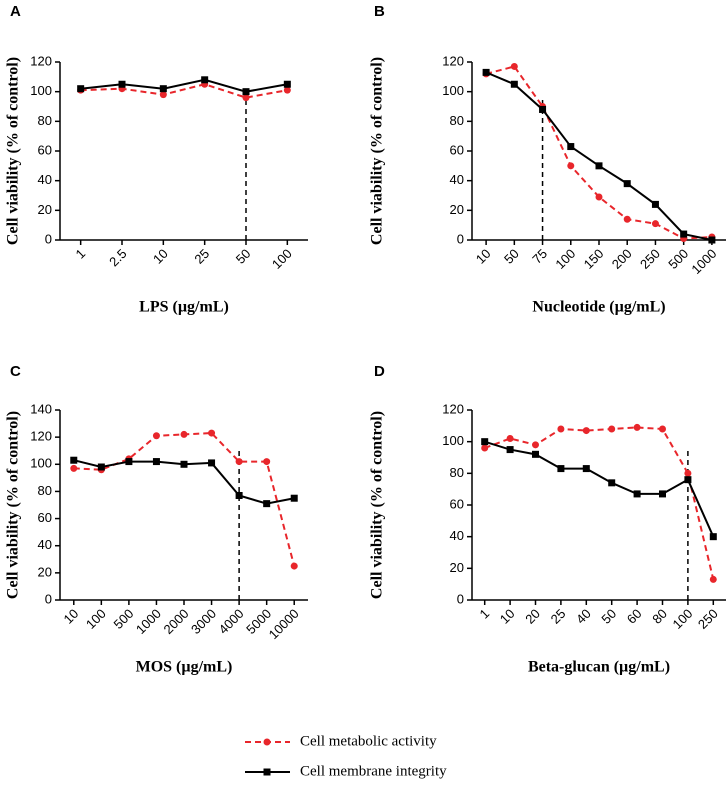  What do you see at coordinates (368, 741) in the screenshot?
I see `legend-label: Cell metabolic activity` at bounding box center [368, 741].